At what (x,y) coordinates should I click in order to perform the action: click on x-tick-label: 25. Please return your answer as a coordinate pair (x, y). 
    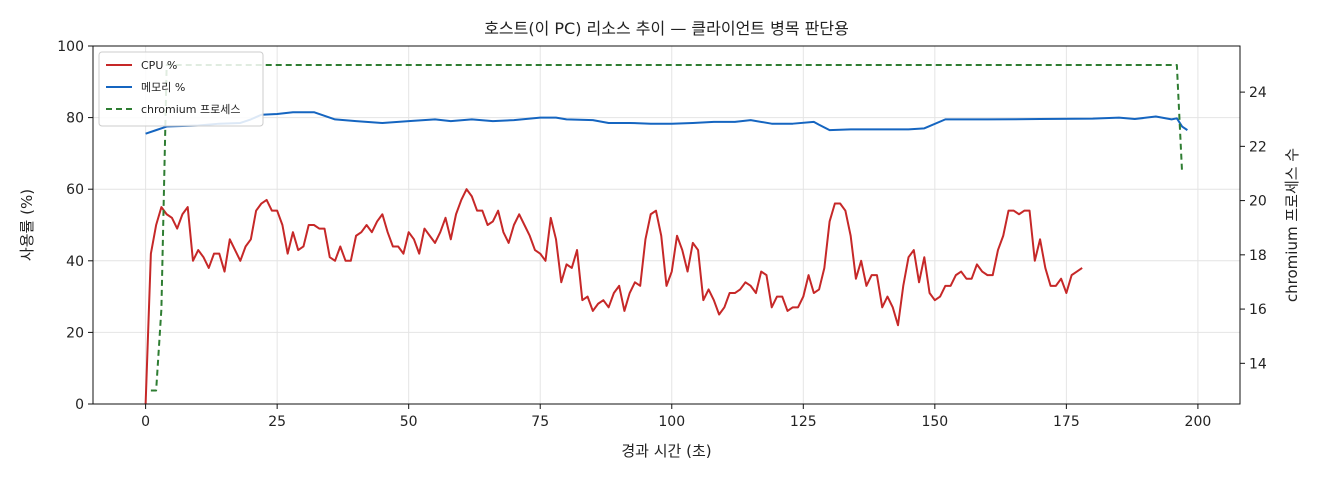
    Looking at the image, I should click on (277, 422).